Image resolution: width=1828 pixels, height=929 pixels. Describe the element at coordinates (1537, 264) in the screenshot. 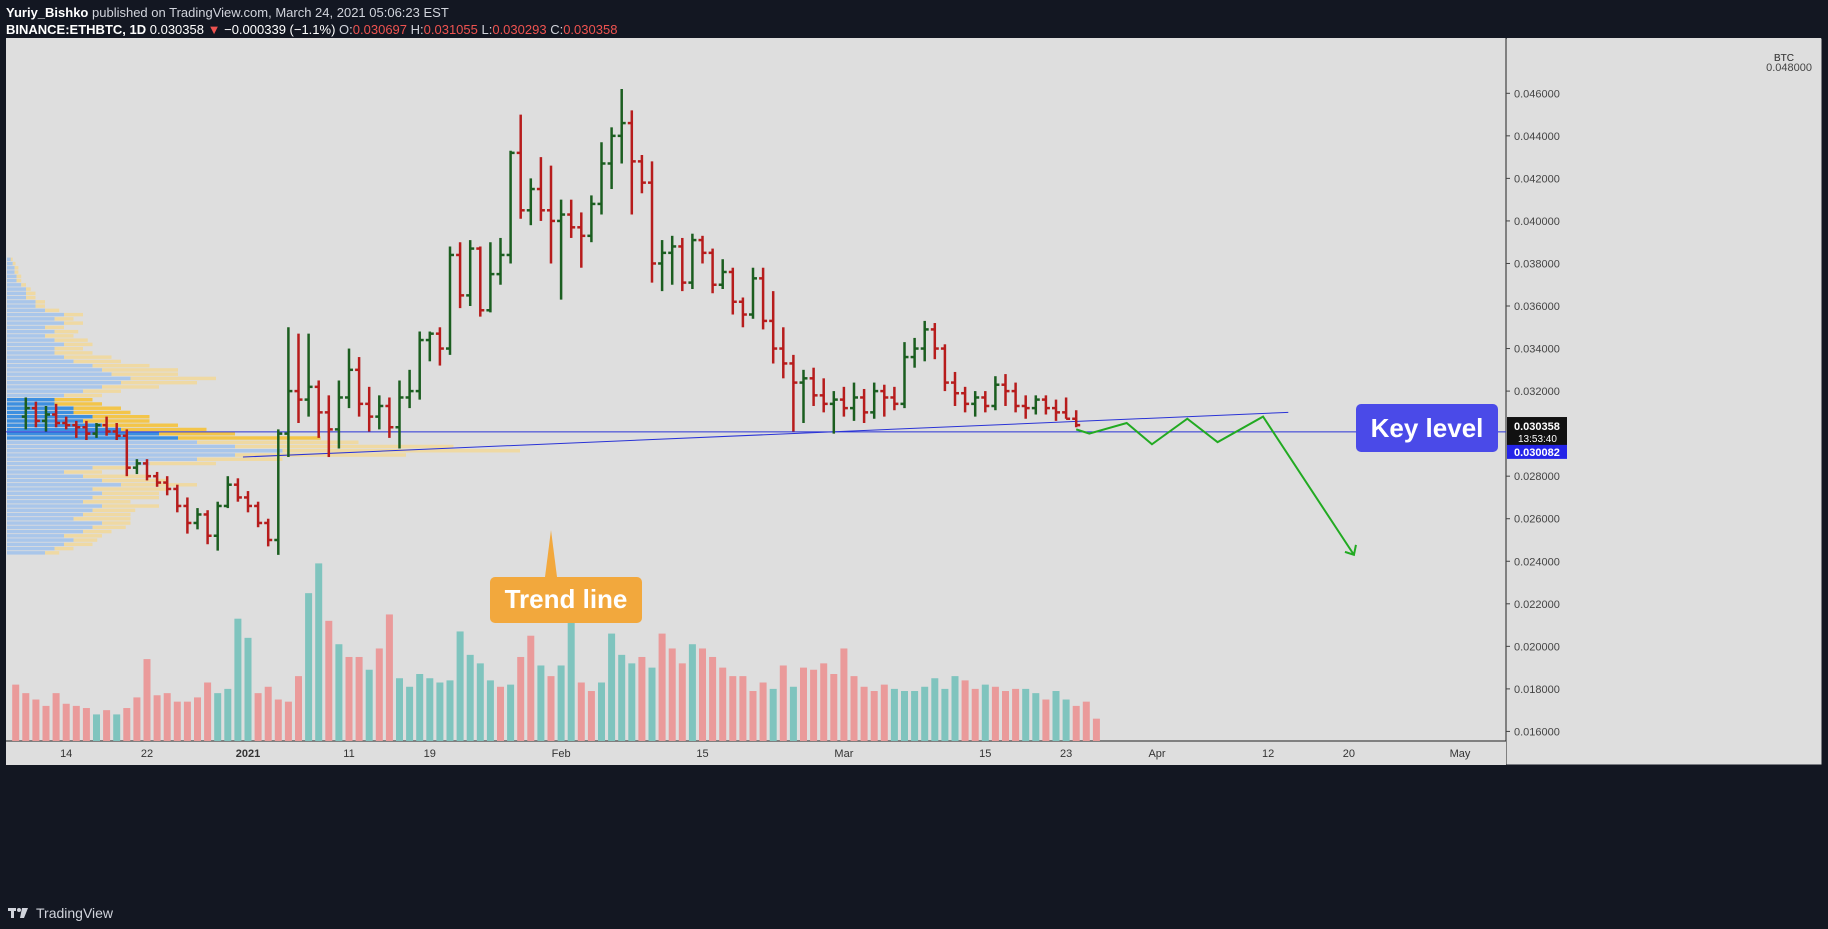

I see `y-tick-label: 0.038000` at that location.